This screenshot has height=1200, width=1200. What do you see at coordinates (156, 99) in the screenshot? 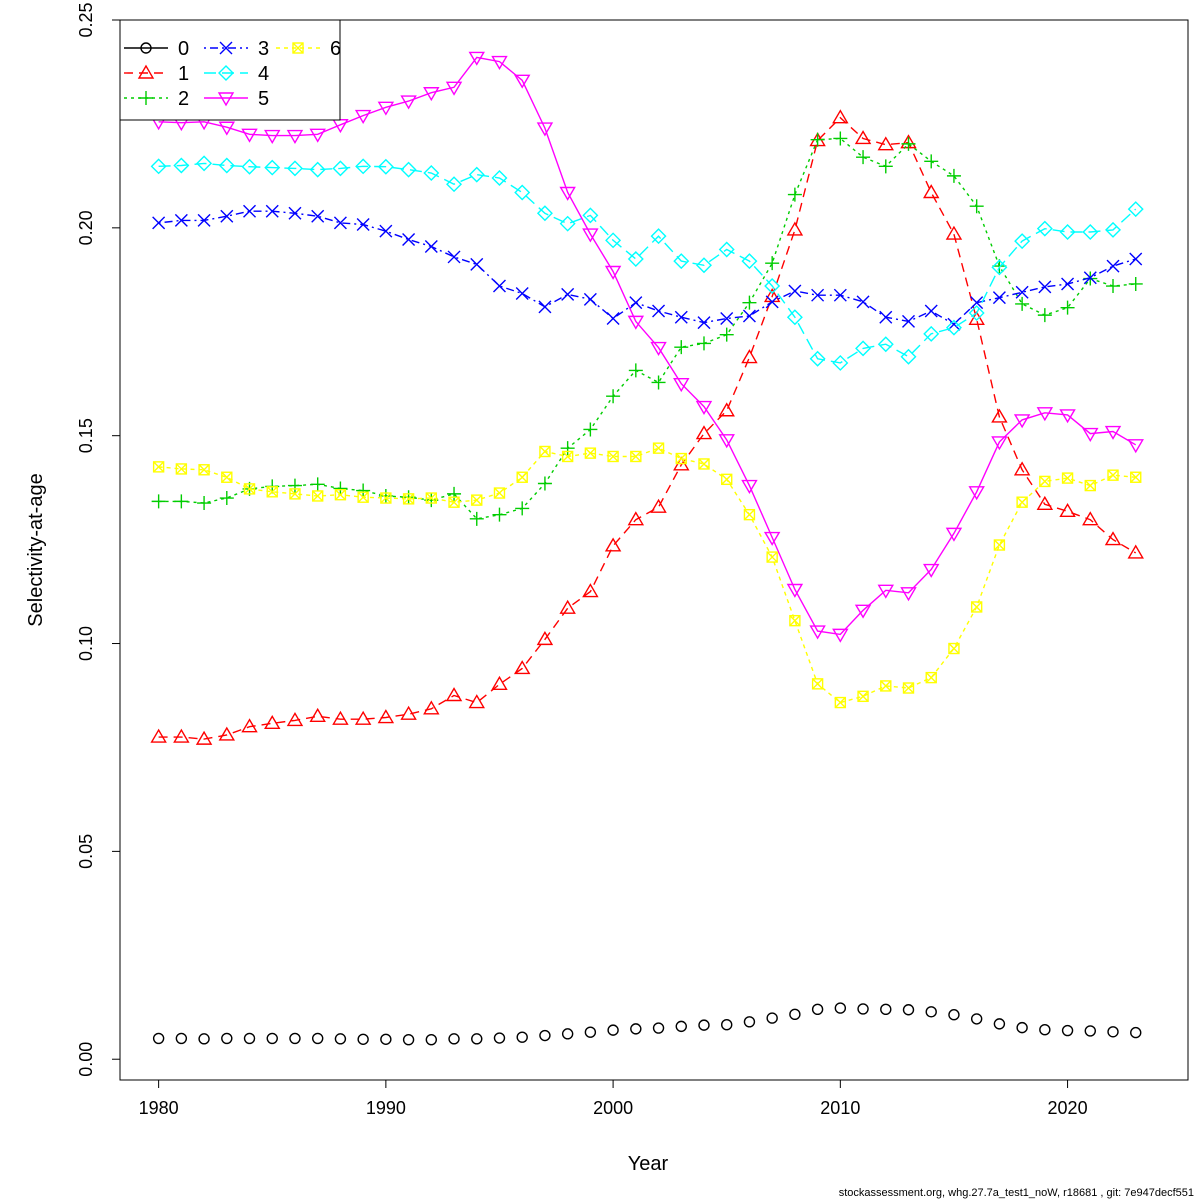
I see `legend-entry-2: 2` at bounding box center [156, 99].